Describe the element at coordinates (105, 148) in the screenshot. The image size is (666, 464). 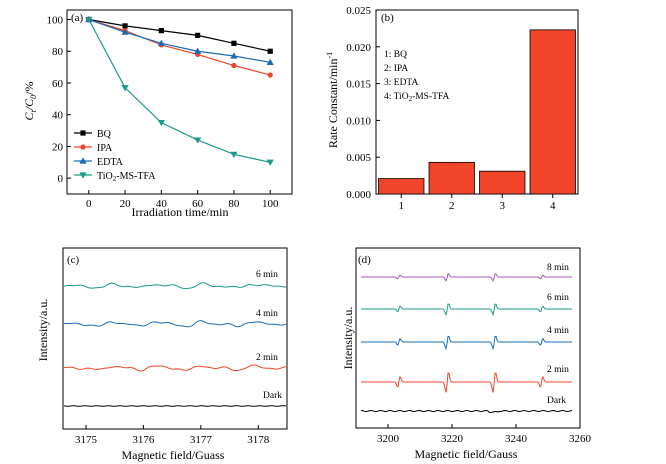
I see `legend-label: IPA` at that location.